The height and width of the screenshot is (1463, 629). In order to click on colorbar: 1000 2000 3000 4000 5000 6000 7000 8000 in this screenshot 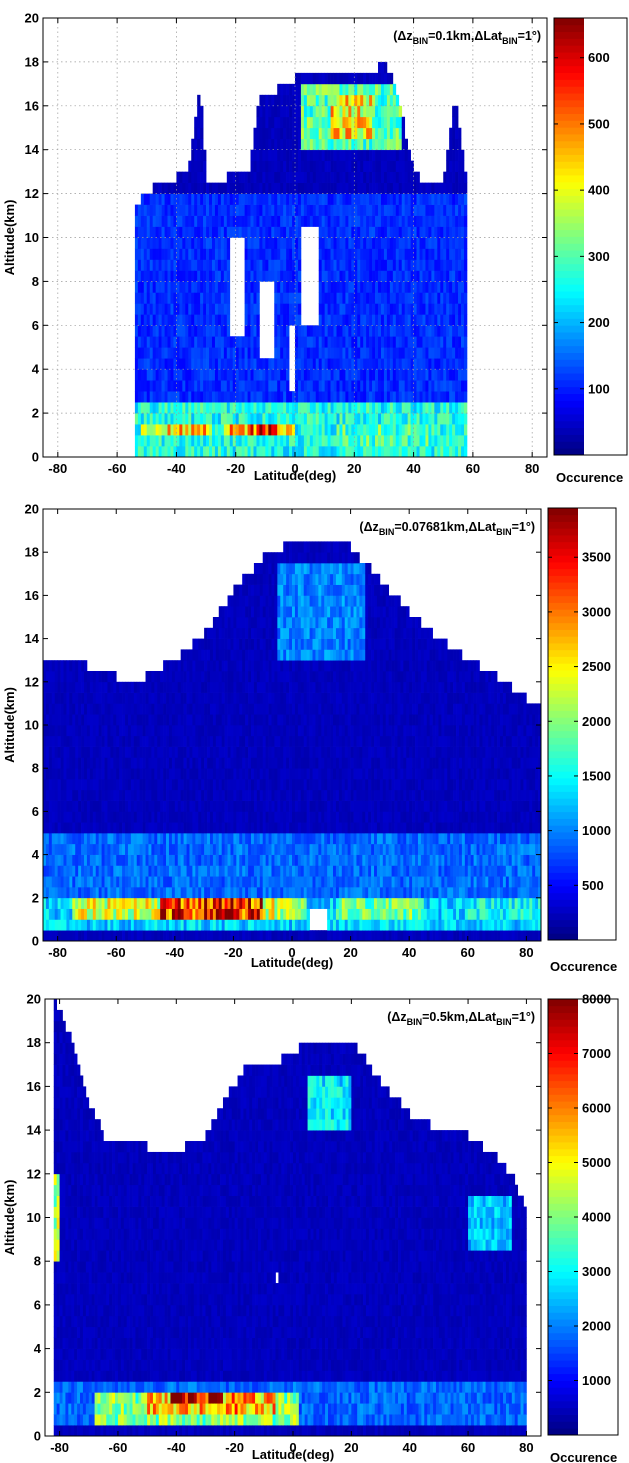, I will do `click(583, 1214)`.